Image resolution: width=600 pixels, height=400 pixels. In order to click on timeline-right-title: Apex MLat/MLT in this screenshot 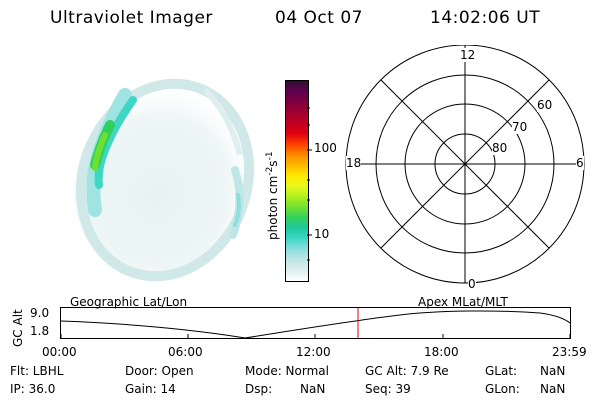, I will do `click(463, 302)`.